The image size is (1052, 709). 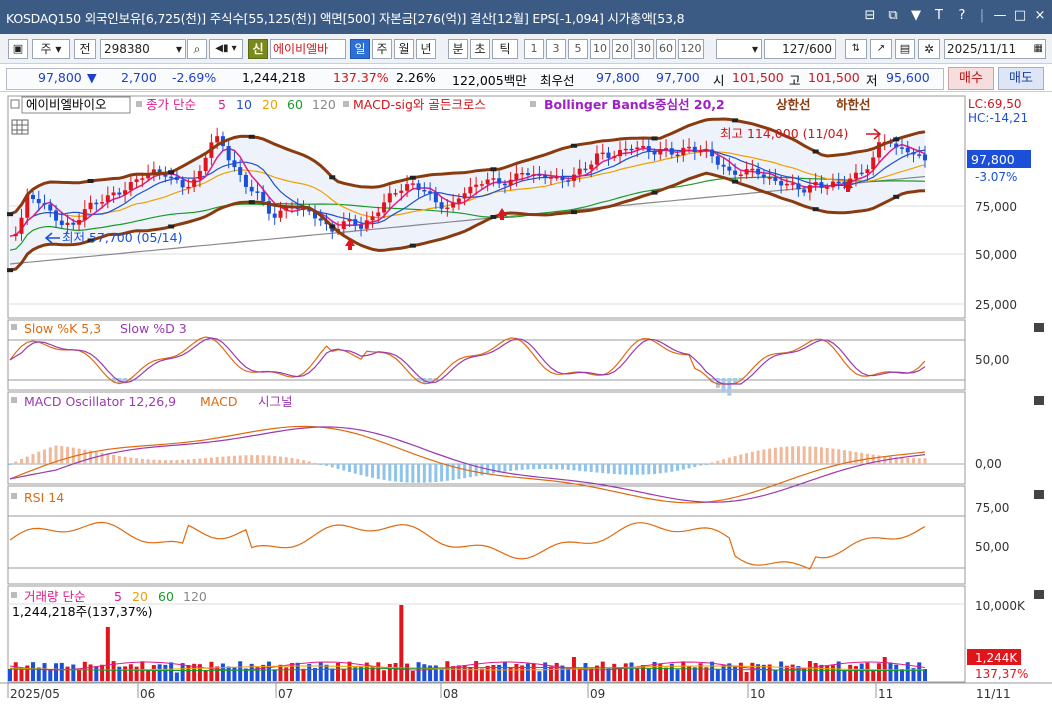 I want to click on interval-3: 3, so click(x=556, y=49).